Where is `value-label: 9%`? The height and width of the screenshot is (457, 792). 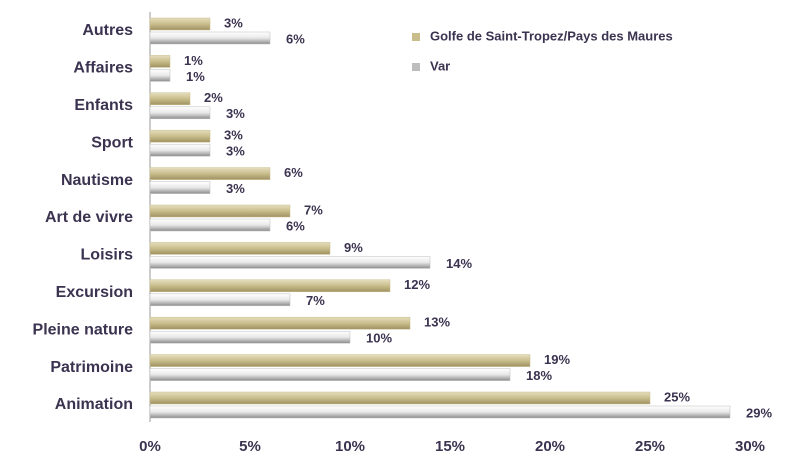 value-label: 9% is located at coordinates (353, 247).